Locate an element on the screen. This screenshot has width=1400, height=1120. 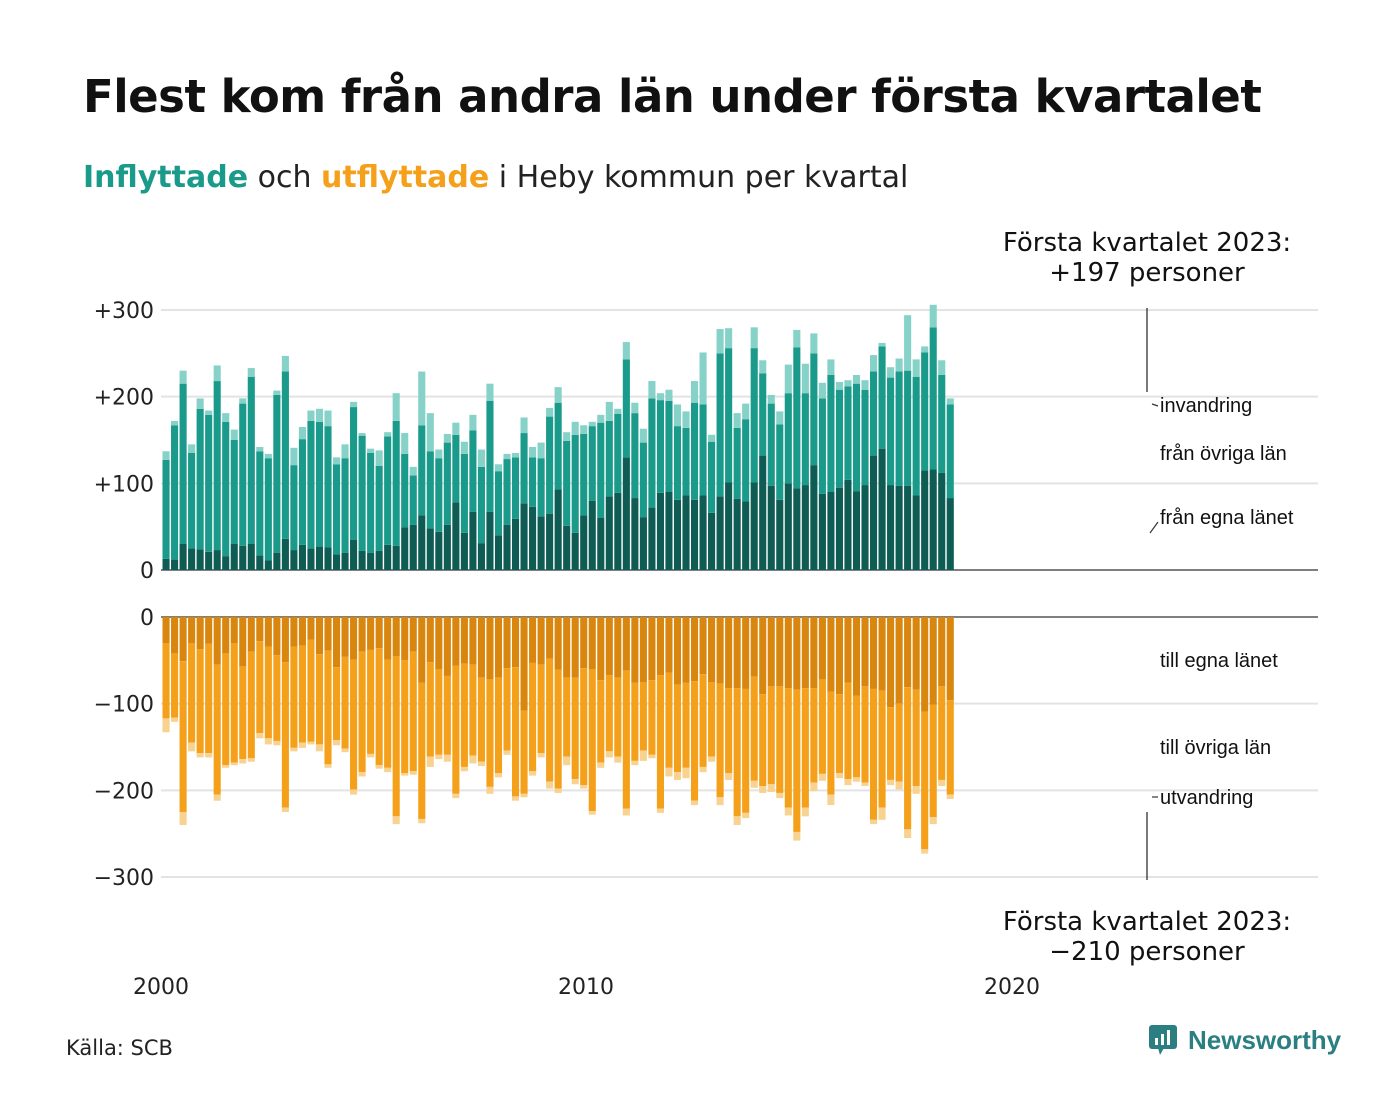
label-fran-egna-lanet: från egna länet is located at coordinates (1227, 518).